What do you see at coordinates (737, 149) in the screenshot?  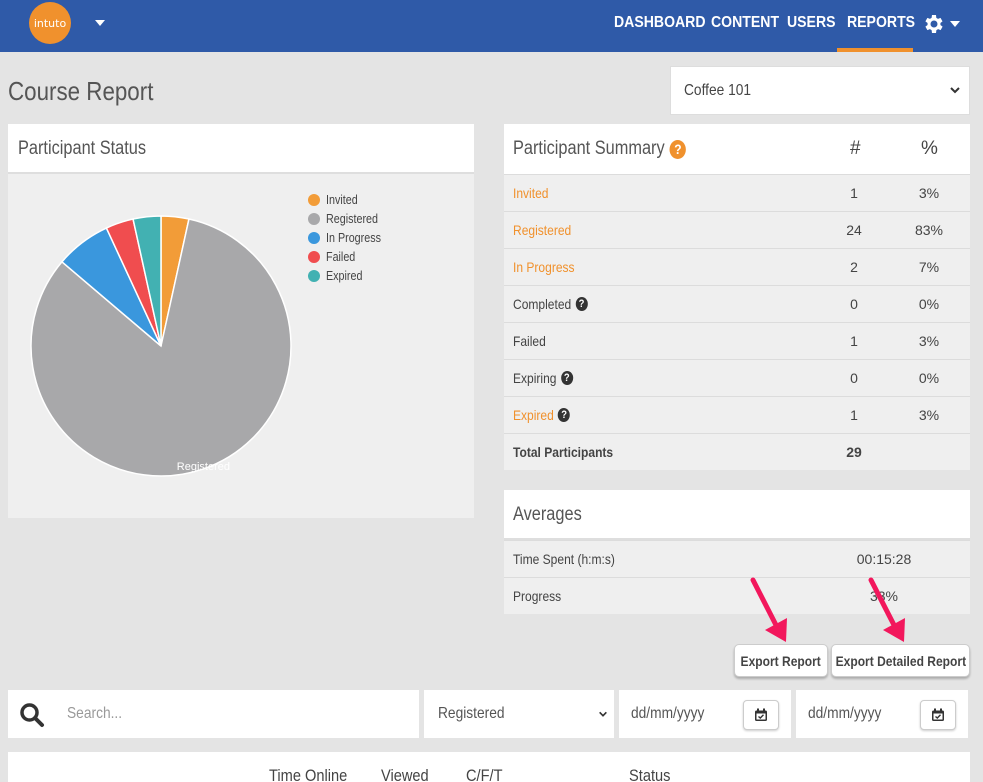 I see `participant-summary-header: Participant Summary? # %` at bounding box center [737, 149].